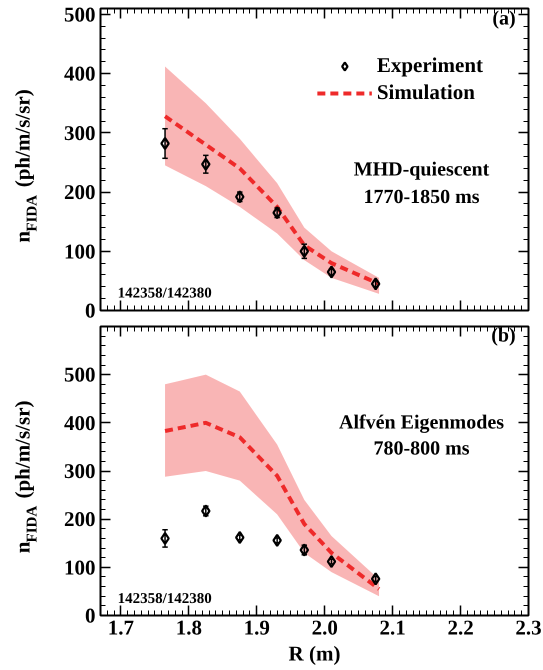  Describe the element at coordinates (393, 628) in the screenshot. I see `x-tick-label: 2.1` at that location.